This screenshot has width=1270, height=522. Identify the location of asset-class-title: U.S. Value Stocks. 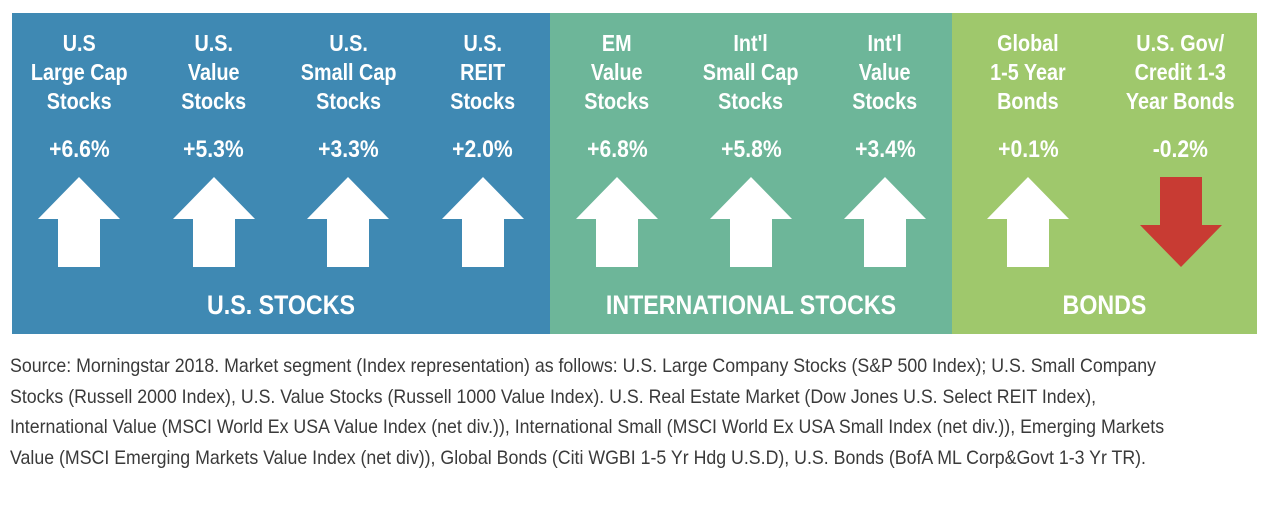
(213, 74).